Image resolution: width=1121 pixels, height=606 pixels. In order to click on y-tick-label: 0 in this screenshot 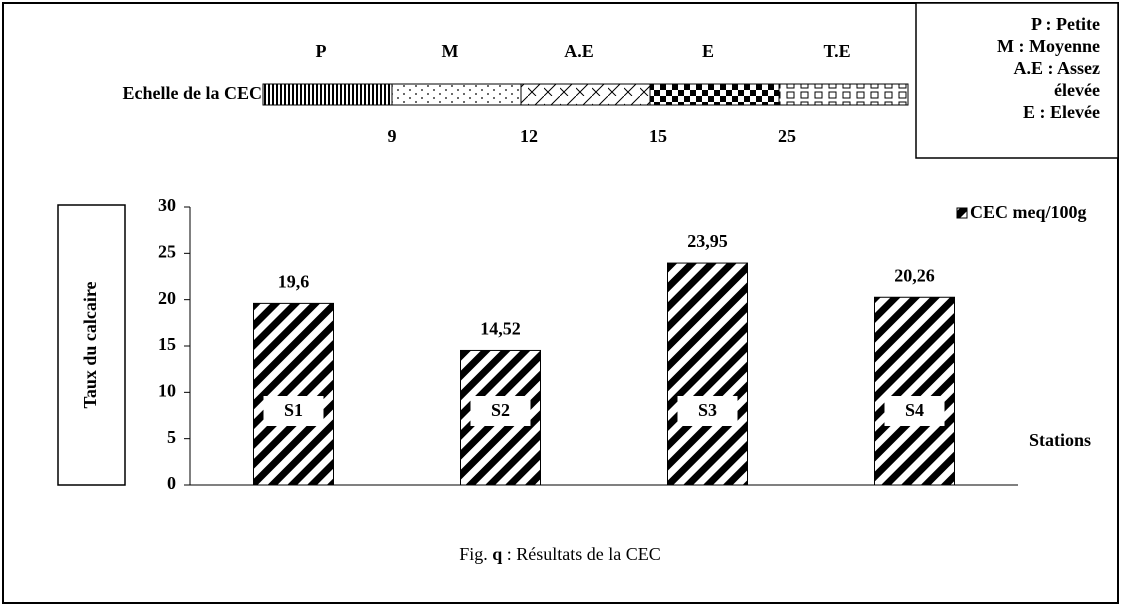, I will do `click(171, 483)`.